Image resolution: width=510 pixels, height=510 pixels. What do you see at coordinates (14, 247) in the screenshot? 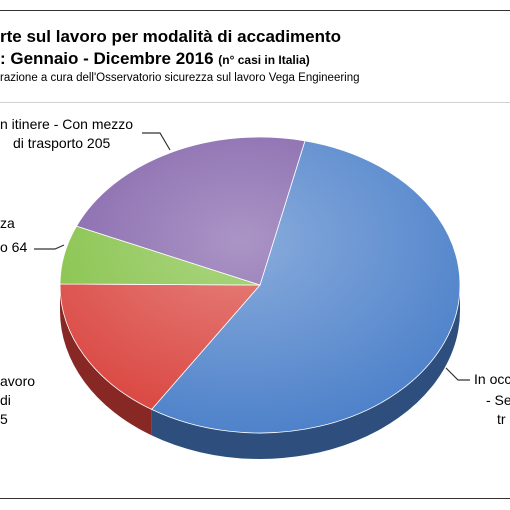
I see `label-itinere-senza-mezzo-line2: o 64` at bounding box center [14, 247].